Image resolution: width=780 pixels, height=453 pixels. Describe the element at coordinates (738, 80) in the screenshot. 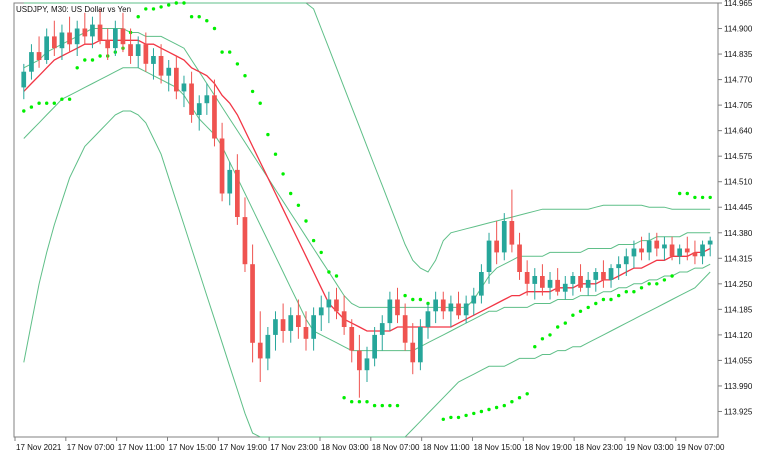

I see `y-tick-label: 114.770` at that location.